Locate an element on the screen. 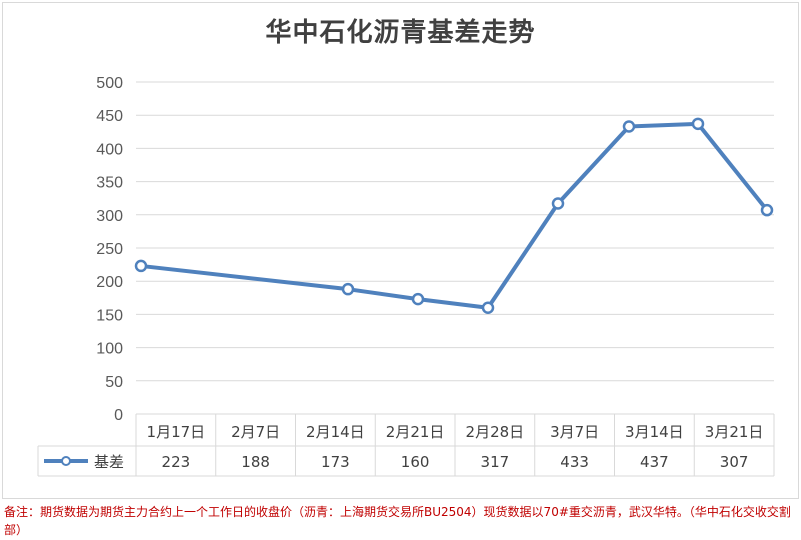 Image resolution: width=801 pixels, height=540 pixels. y-tick-label: 250 is located at coordinates (109, 249).